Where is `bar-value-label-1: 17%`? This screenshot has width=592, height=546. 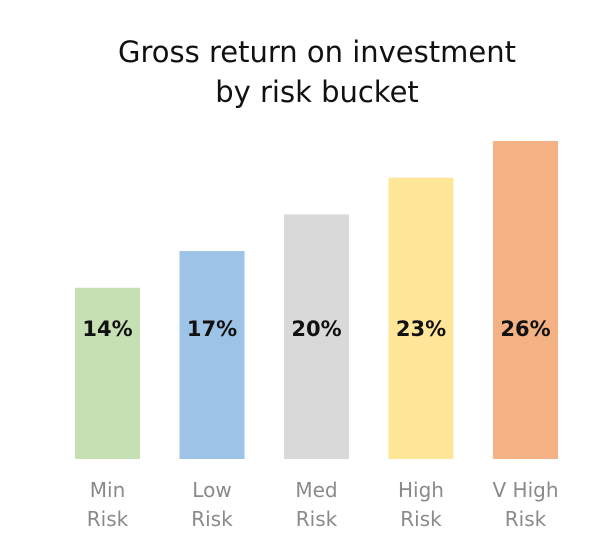
bar-value-label-1: 17% is located at coordinates (212, 329).